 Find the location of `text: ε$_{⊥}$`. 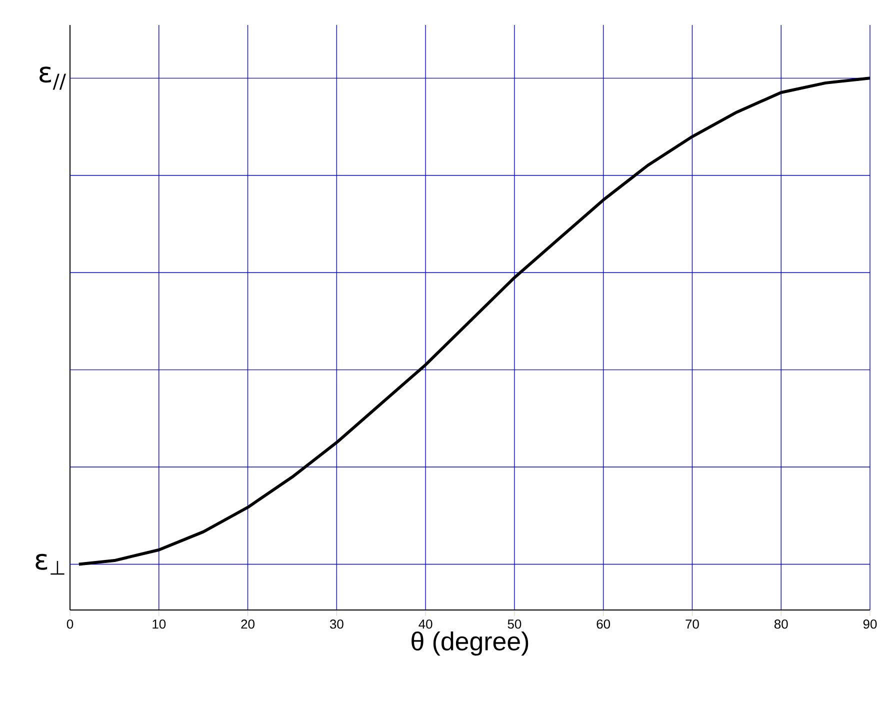

text: ε$_{⊥}$ is located at coordinates (50, 564).